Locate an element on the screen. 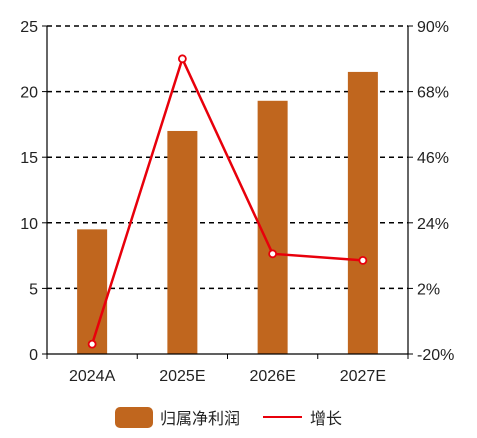  left-tick-label-5: 25 is located at coordinates (29, 27).